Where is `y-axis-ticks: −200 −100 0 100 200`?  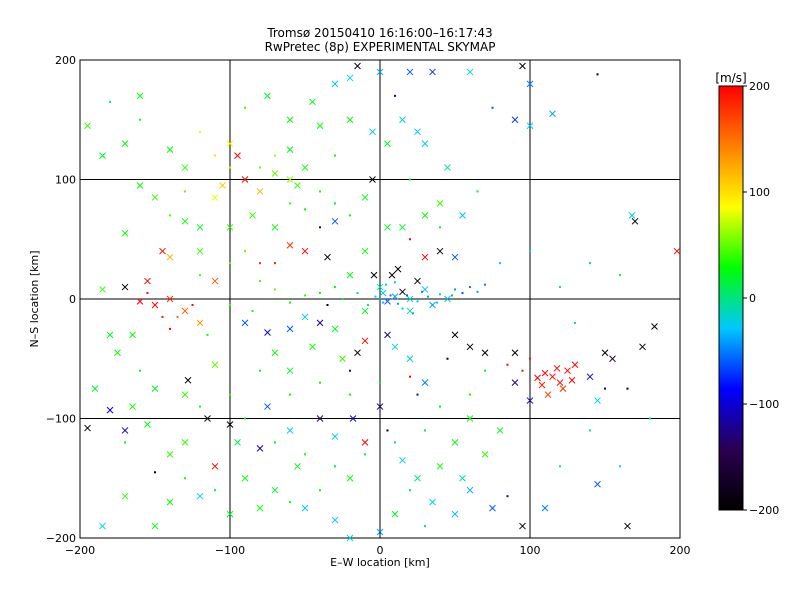 y-axis-ticks: −200 −100 0 100 200 is located at coordinates (66, 299).